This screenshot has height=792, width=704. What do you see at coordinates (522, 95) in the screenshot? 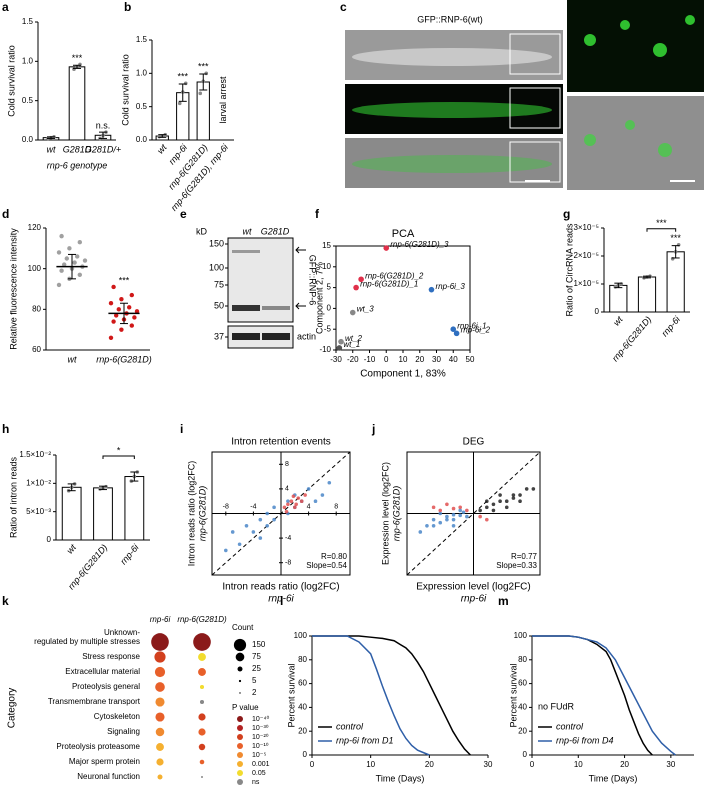
I see `panel-c: c GFP::RNP-6(wt)` at bounding box center [522, 95].